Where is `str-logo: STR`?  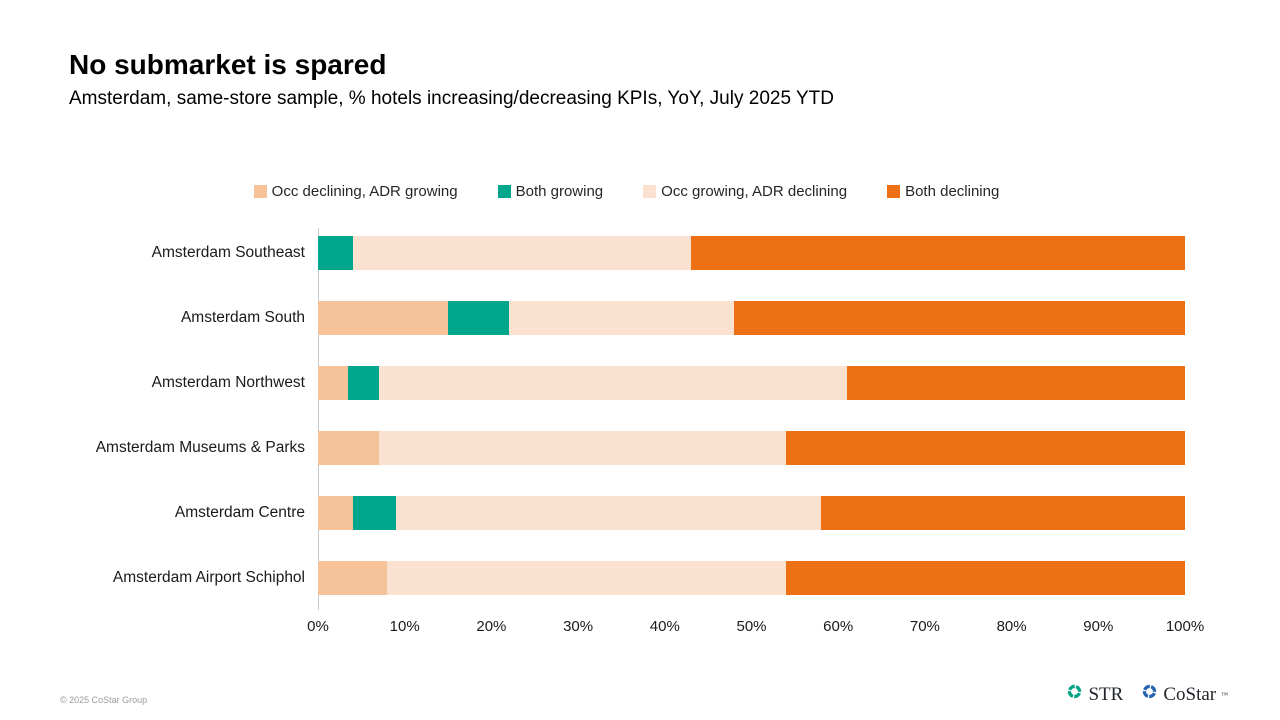 str-logo: STR is located at coordinates (1094, 694).